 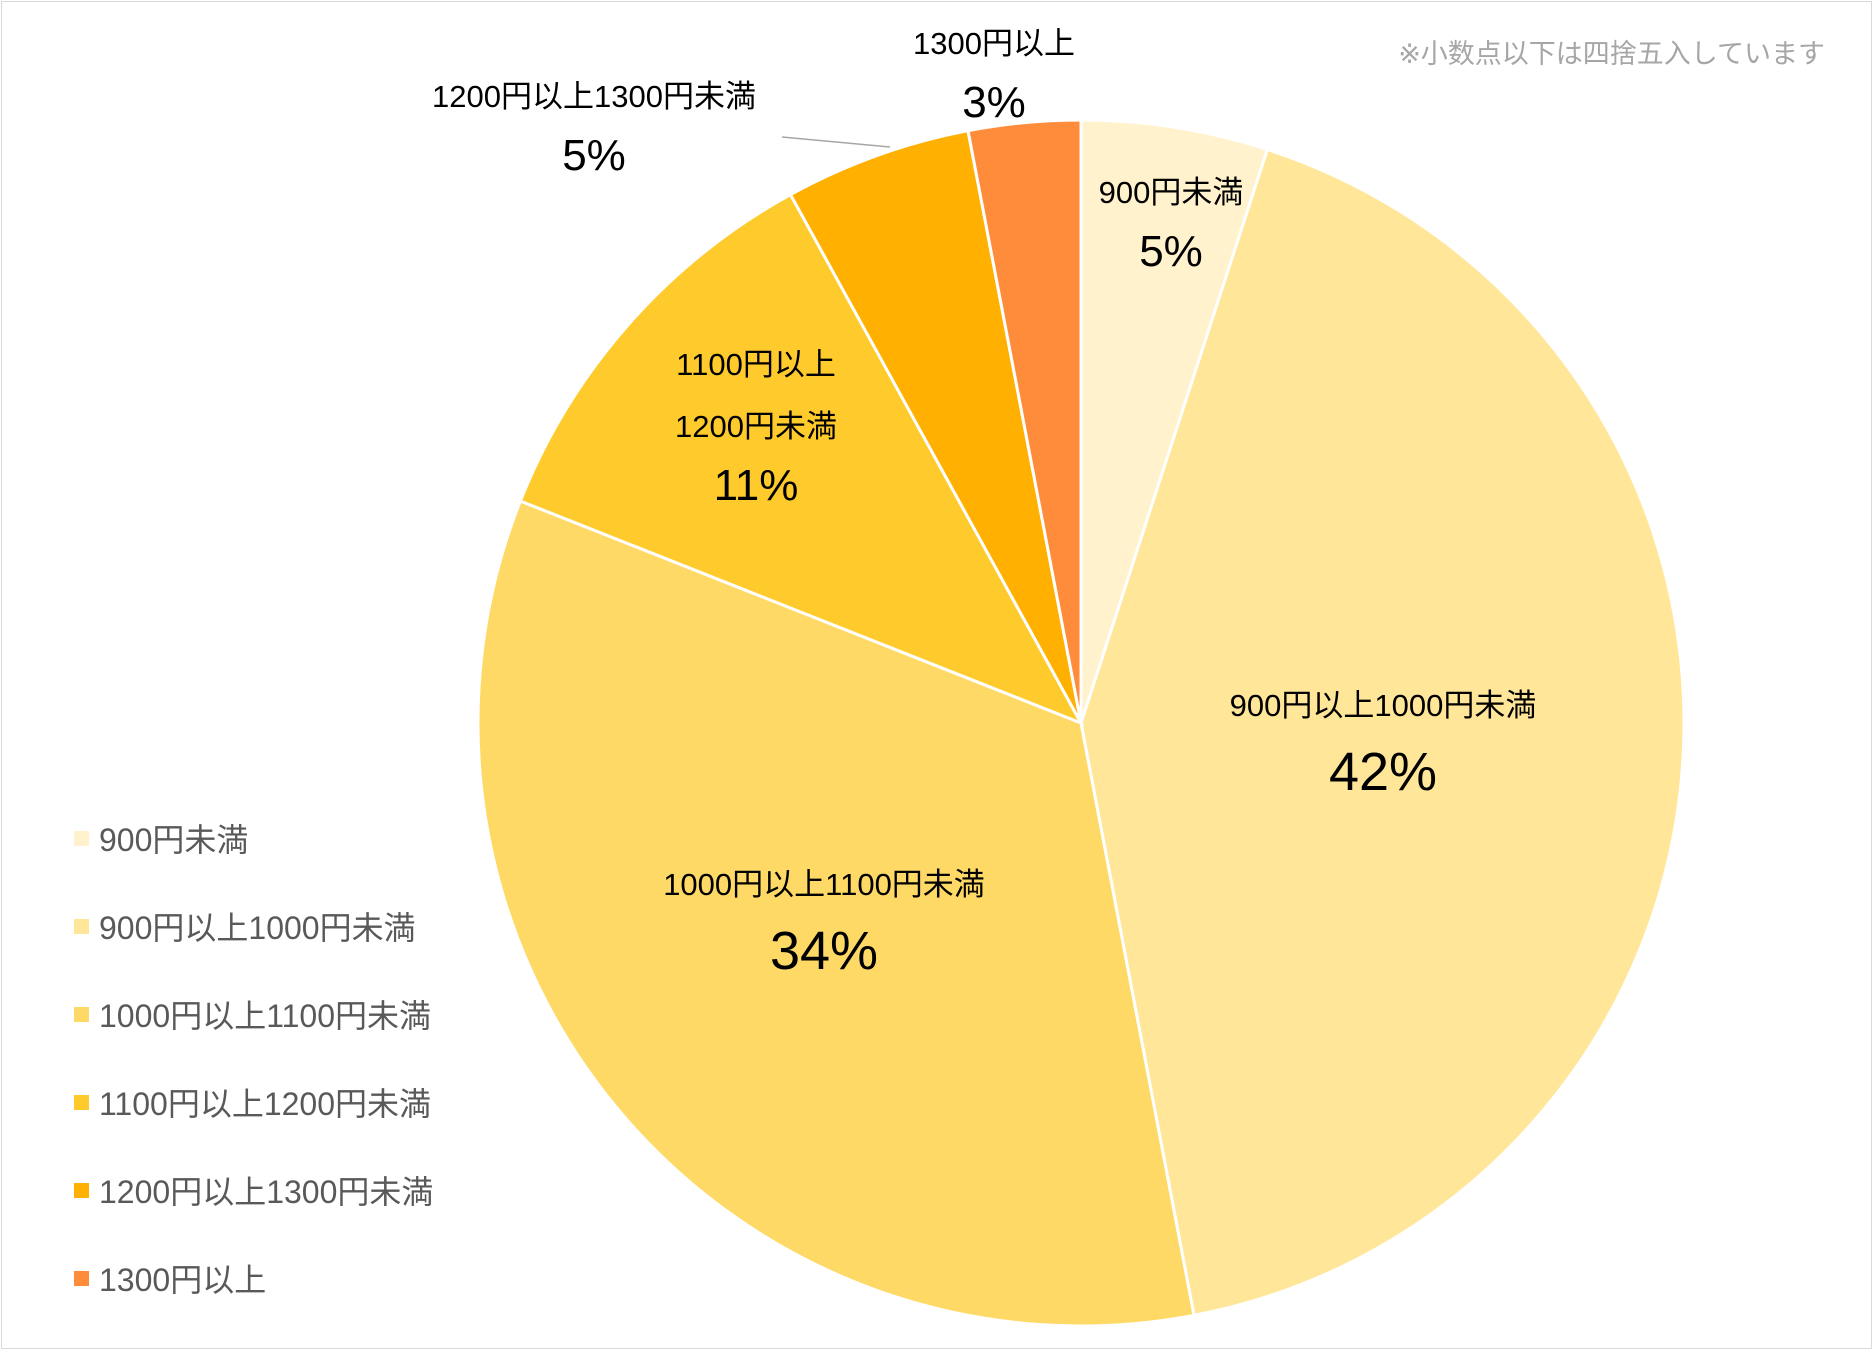 What do you see at coordinates (266, 1192) in the screenshot?
I see `legend-label: 1200円以上1300円未満` at bounding box center [266, 1192].